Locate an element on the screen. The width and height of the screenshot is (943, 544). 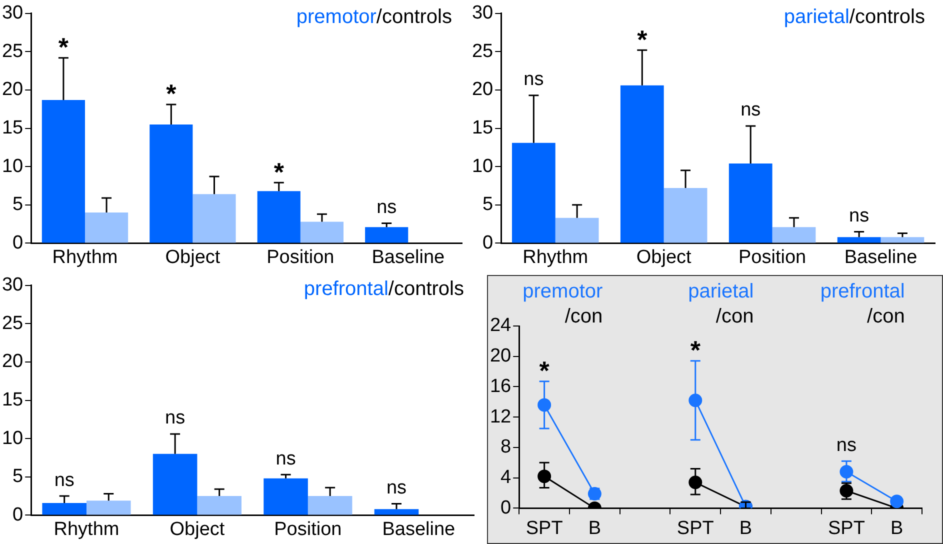
chart-title: parietal/controls is located at coordinates (855, 17).